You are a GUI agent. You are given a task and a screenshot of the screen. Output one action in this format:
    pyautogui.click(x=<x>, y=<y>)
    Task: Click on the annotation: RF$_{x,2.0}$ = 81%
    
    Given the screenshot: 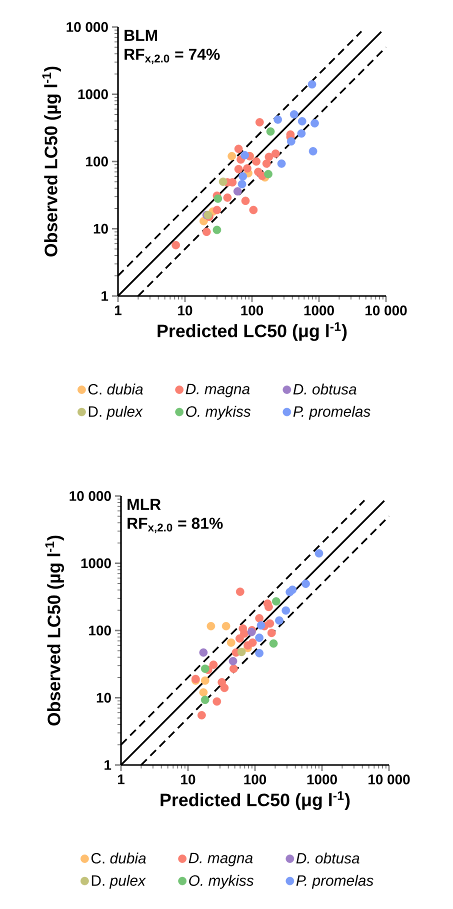 What is the action you would take?
    pyautogui.click(x=175, y=526)
    